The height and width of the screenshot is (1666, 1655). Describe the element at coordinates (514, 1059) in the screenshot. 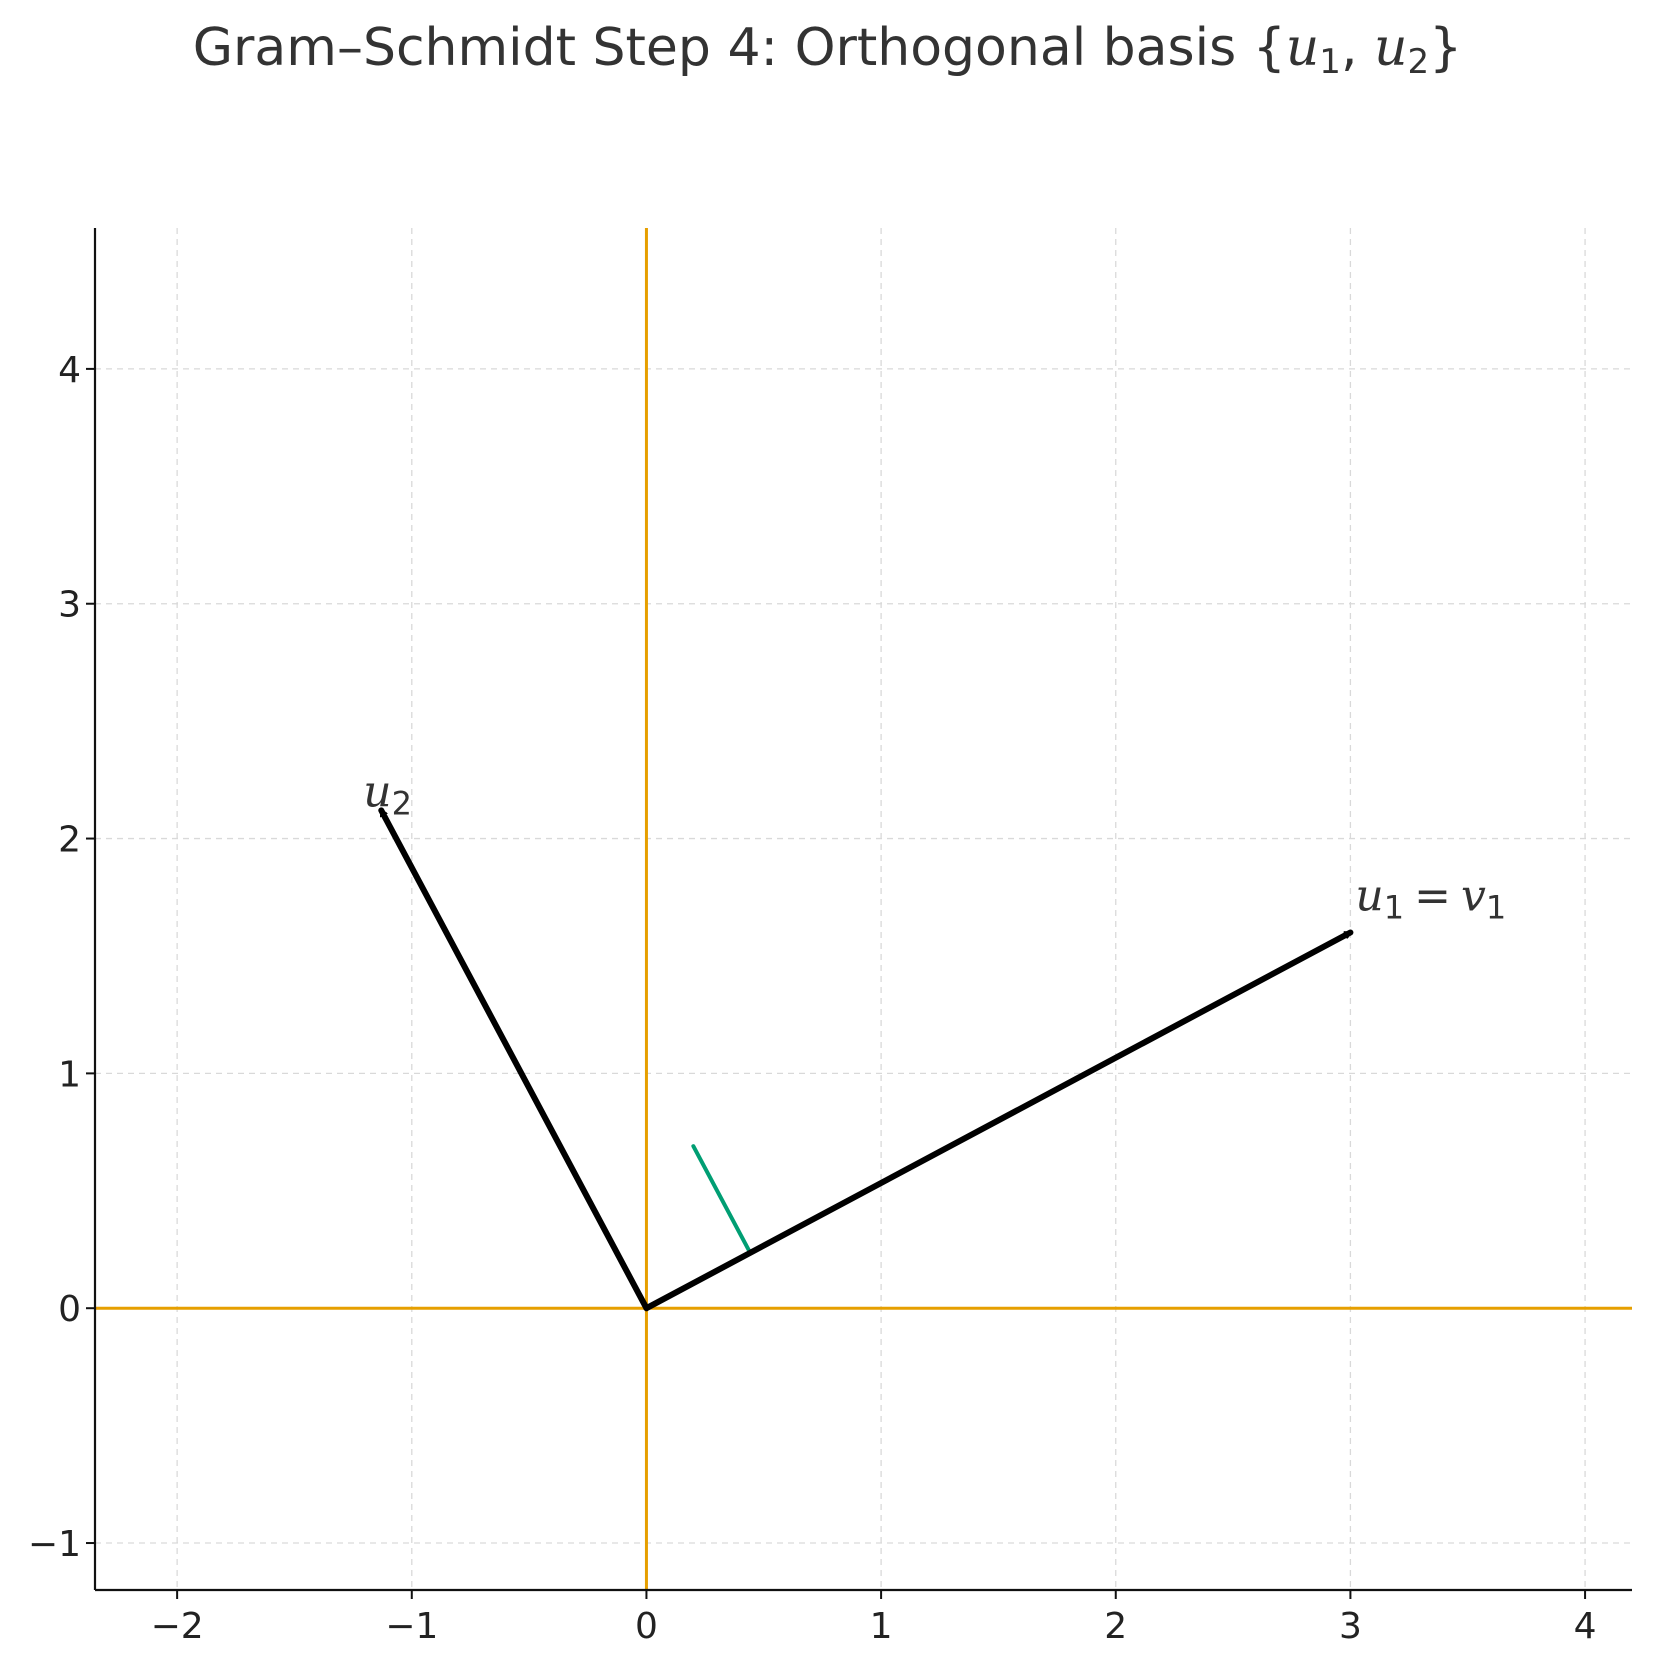

I see `vector-u2` at that location.